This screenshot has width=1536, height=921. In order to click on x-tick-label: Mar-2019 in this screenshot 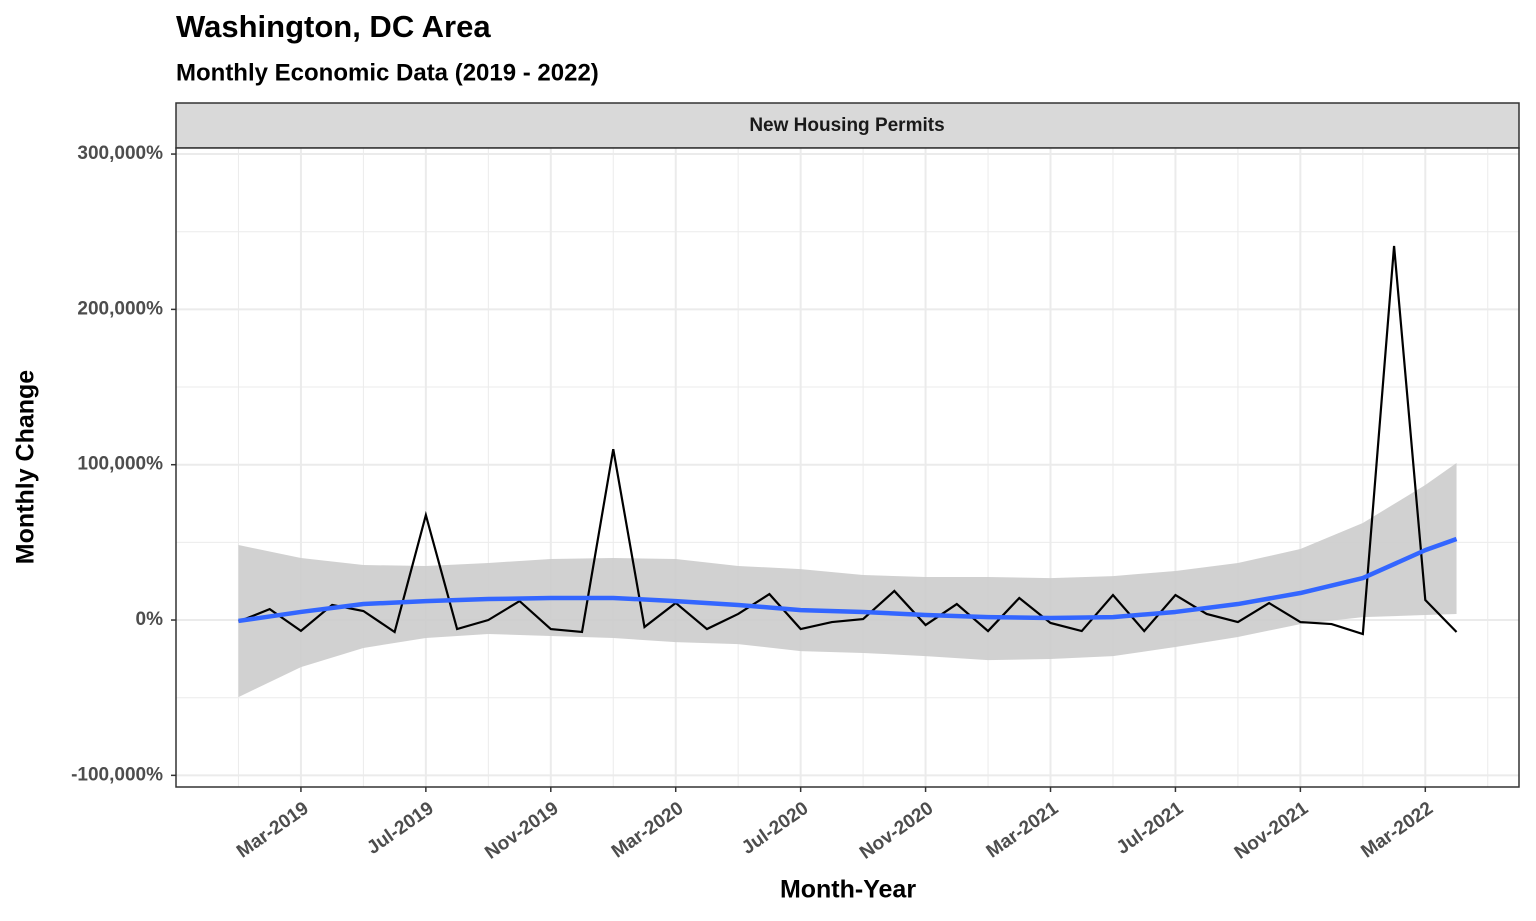, I will do `click(273, 830)`.